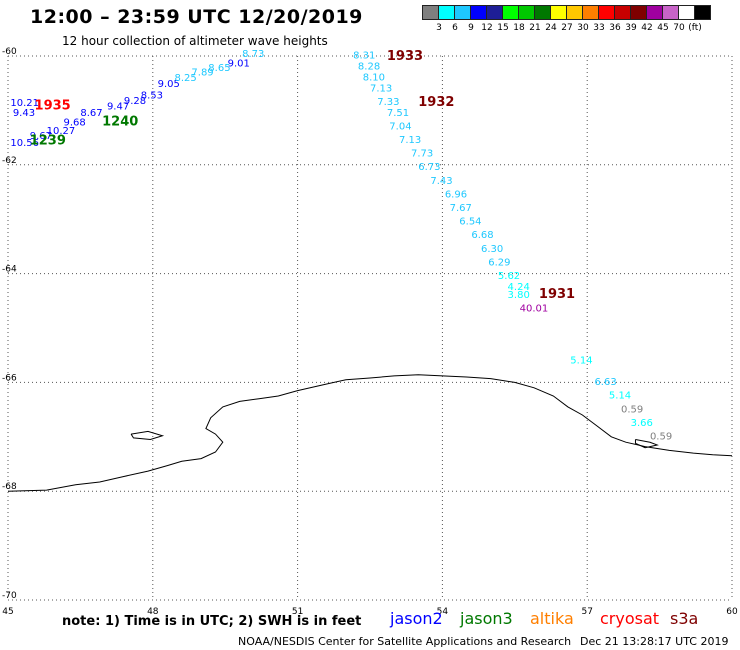 The height and width of the screenshot is (650, 740). Describe the element at coordinates (239, 63) in the screenshot. I see `wave-height-value: 9.01` at that location.